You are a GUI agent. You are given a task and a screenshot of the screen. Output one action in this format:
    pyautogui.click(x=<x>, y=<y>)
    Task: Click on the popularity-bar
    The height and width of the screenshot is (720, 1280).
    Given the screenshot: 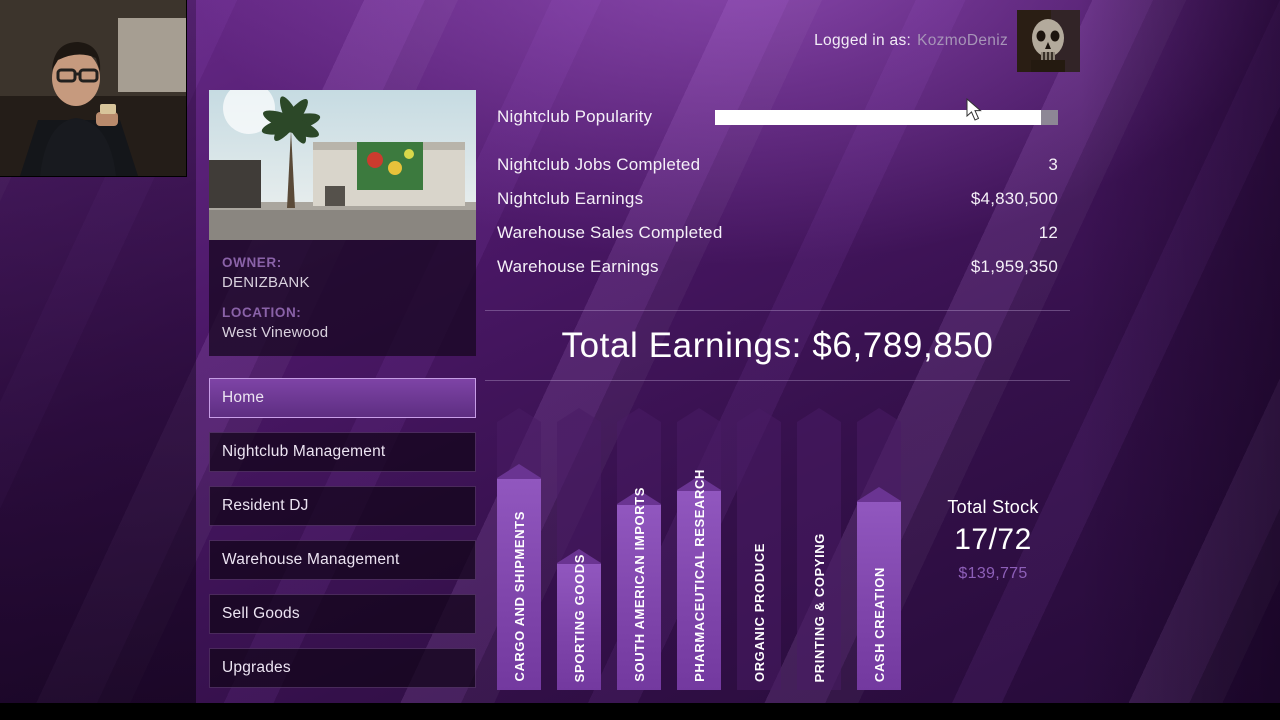 What is the action you would take?
    pyautogui.click(x=886, y=117)
    